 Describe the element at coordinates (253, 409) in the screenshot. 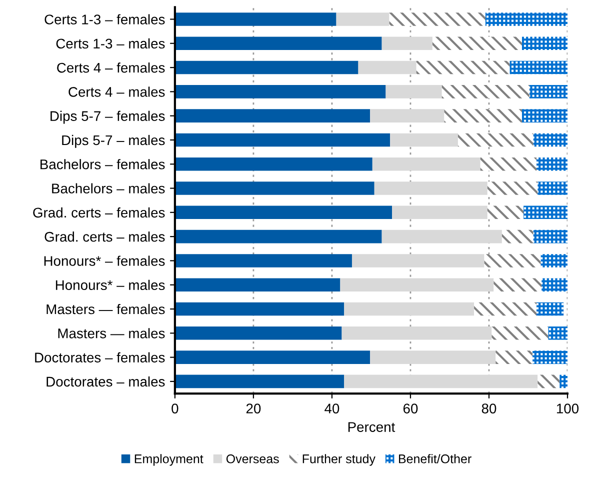

I see `x-tick-label: 20` at that location.